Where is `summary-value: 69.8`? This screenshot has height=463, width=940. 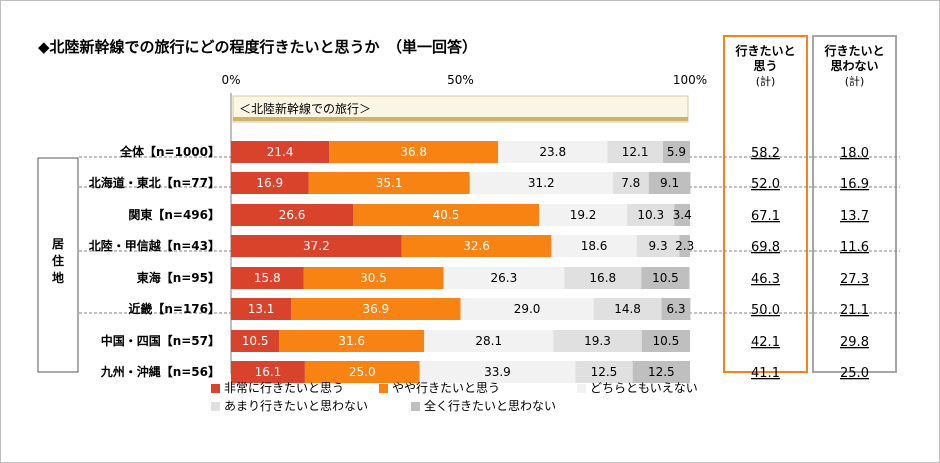 summary-value: 69.8 is located at coordinates (765, 247).